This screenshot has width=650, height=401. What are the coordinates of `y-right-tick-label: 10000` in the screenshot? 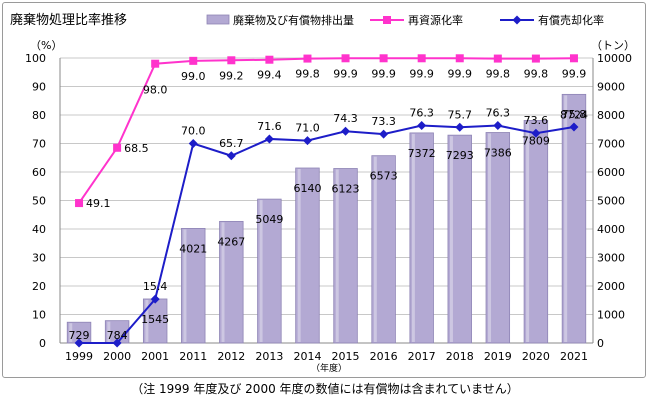 It's located at (614, 58).